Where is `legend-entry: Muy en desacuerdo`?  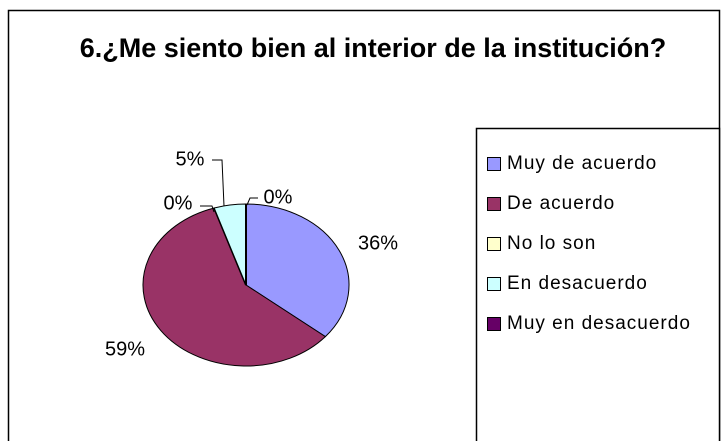
legend-entry: Muy en desacuerdo is located at coordinates (600, 324).